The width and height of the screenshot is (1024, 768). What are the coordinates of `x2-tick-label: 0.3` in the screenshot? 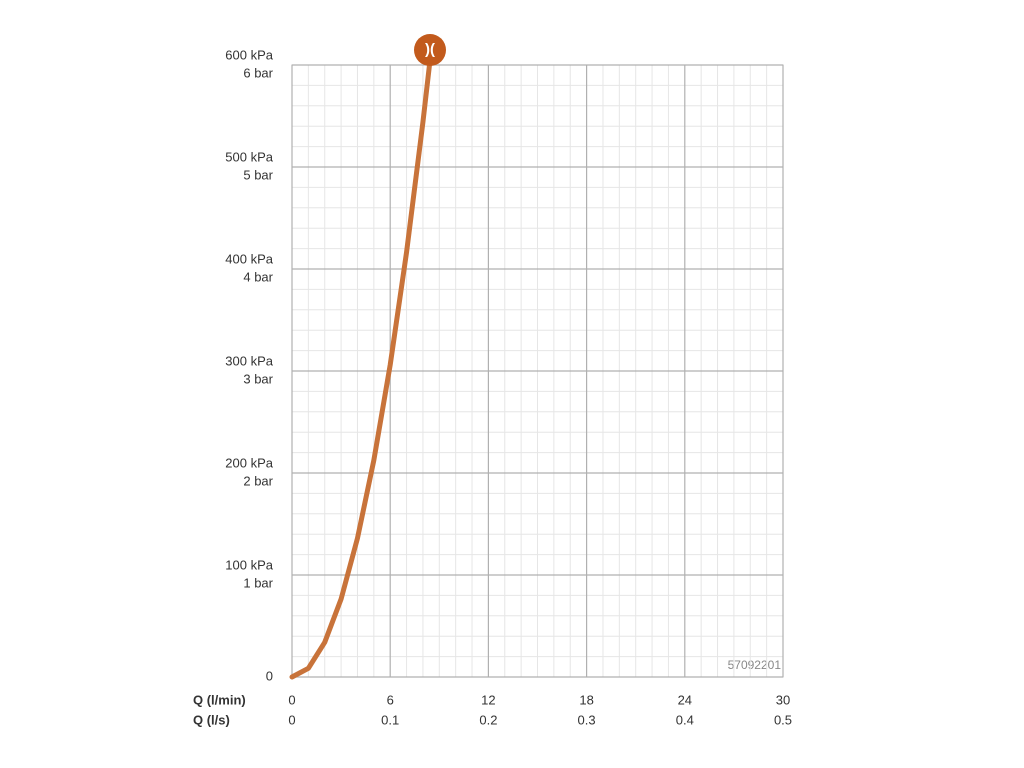 It's located at (587, 719).